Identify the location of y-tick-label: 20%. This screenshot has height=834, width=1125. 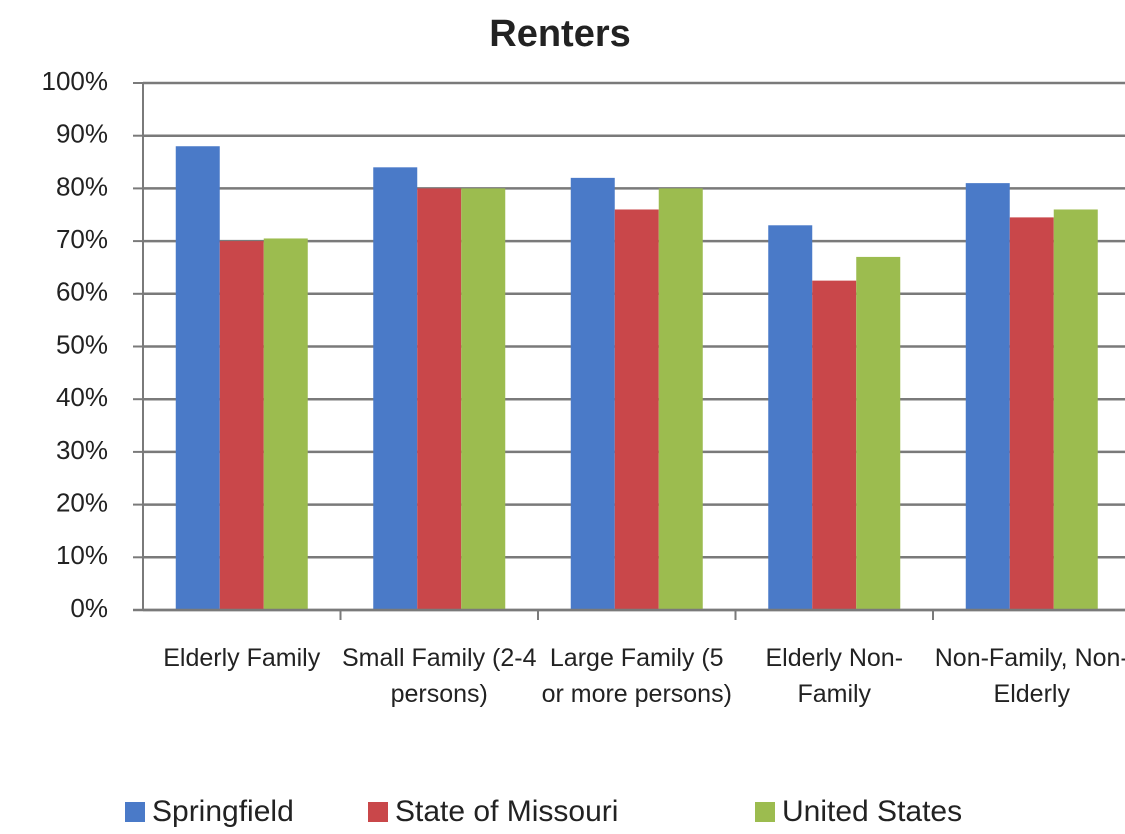
(82, 502).